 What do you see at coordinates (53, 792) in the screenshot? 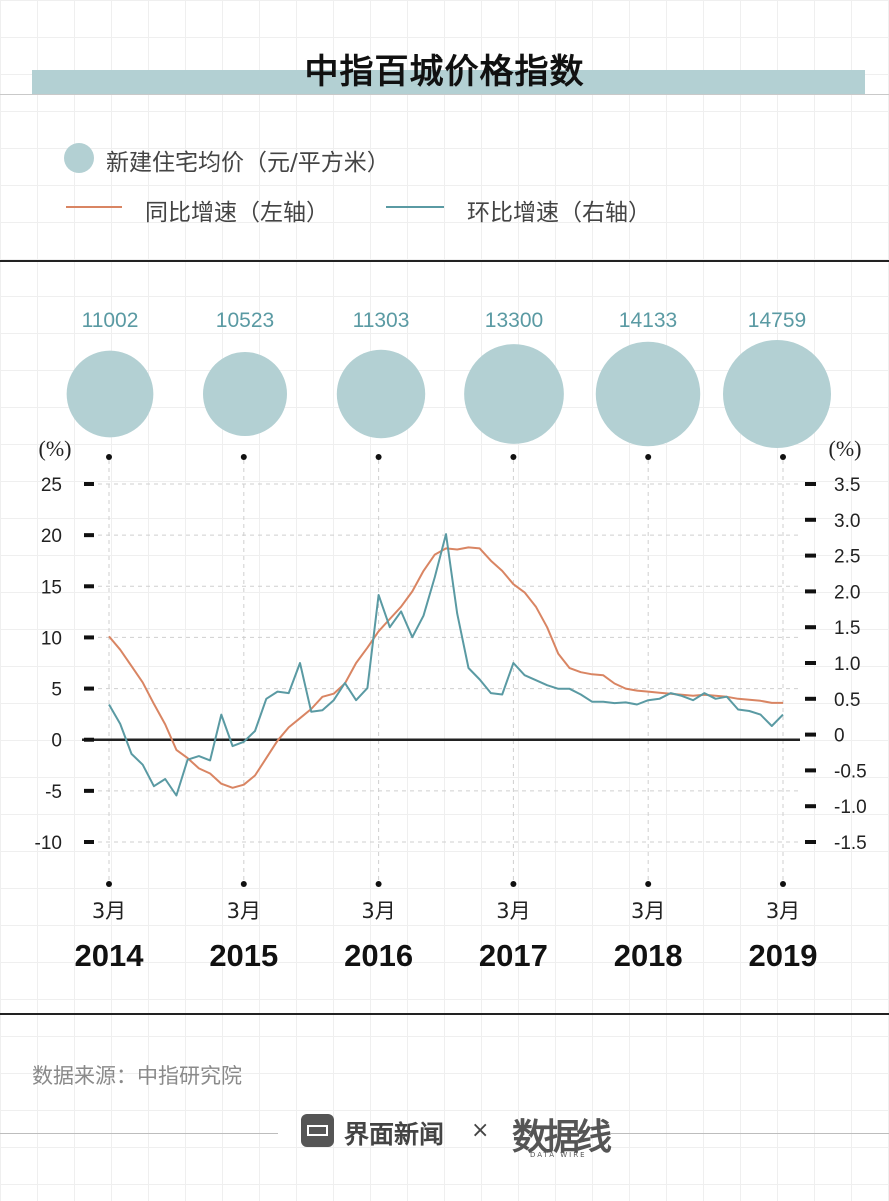
I see `left-tick-label: -5` at bounding box center [53, 792].